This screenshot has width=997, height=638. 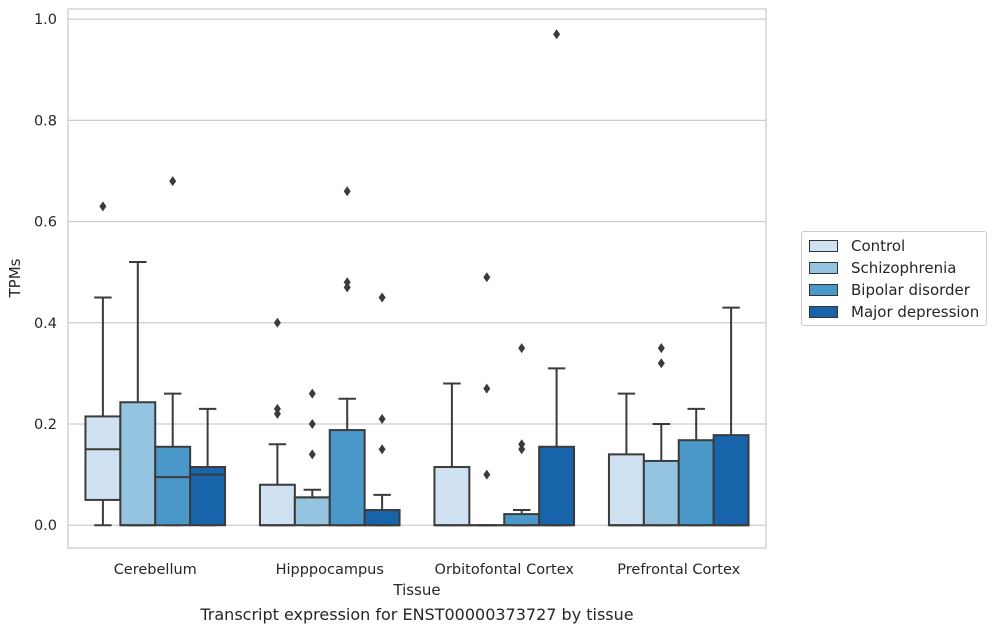 What do you see at coordinates (823, 290) in the screenshot?
I see `legend-swatch-bipolar-disorder` at bounding box center [823, 290].